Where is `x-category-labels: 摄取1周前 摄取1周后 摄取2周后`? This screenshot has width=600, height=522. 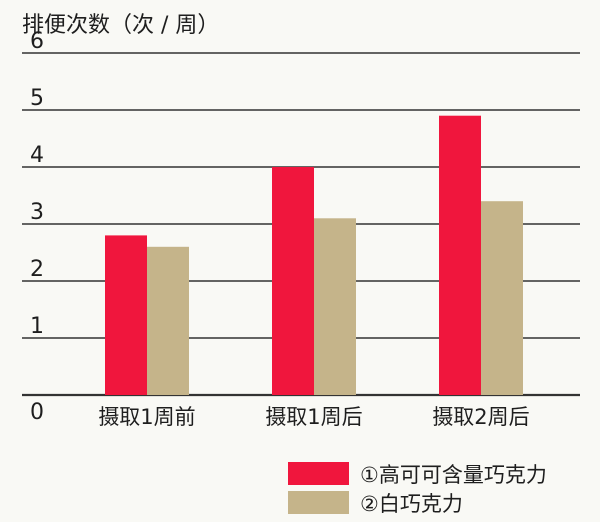
x-category-labels: 摄取1周前 摄取1周后 摄取2周后 is located at coordinates (313, 417).